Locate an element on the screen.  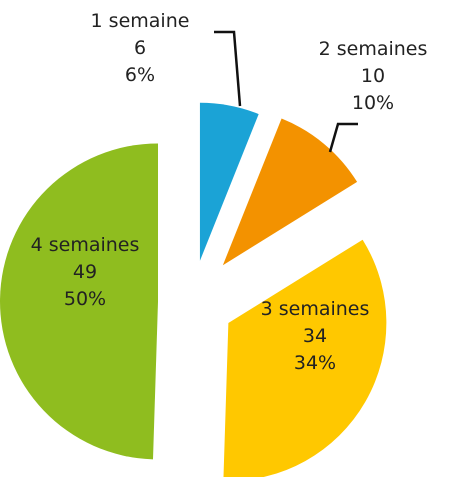
category-name: 2 semaines is located at coordinates (373, 49).